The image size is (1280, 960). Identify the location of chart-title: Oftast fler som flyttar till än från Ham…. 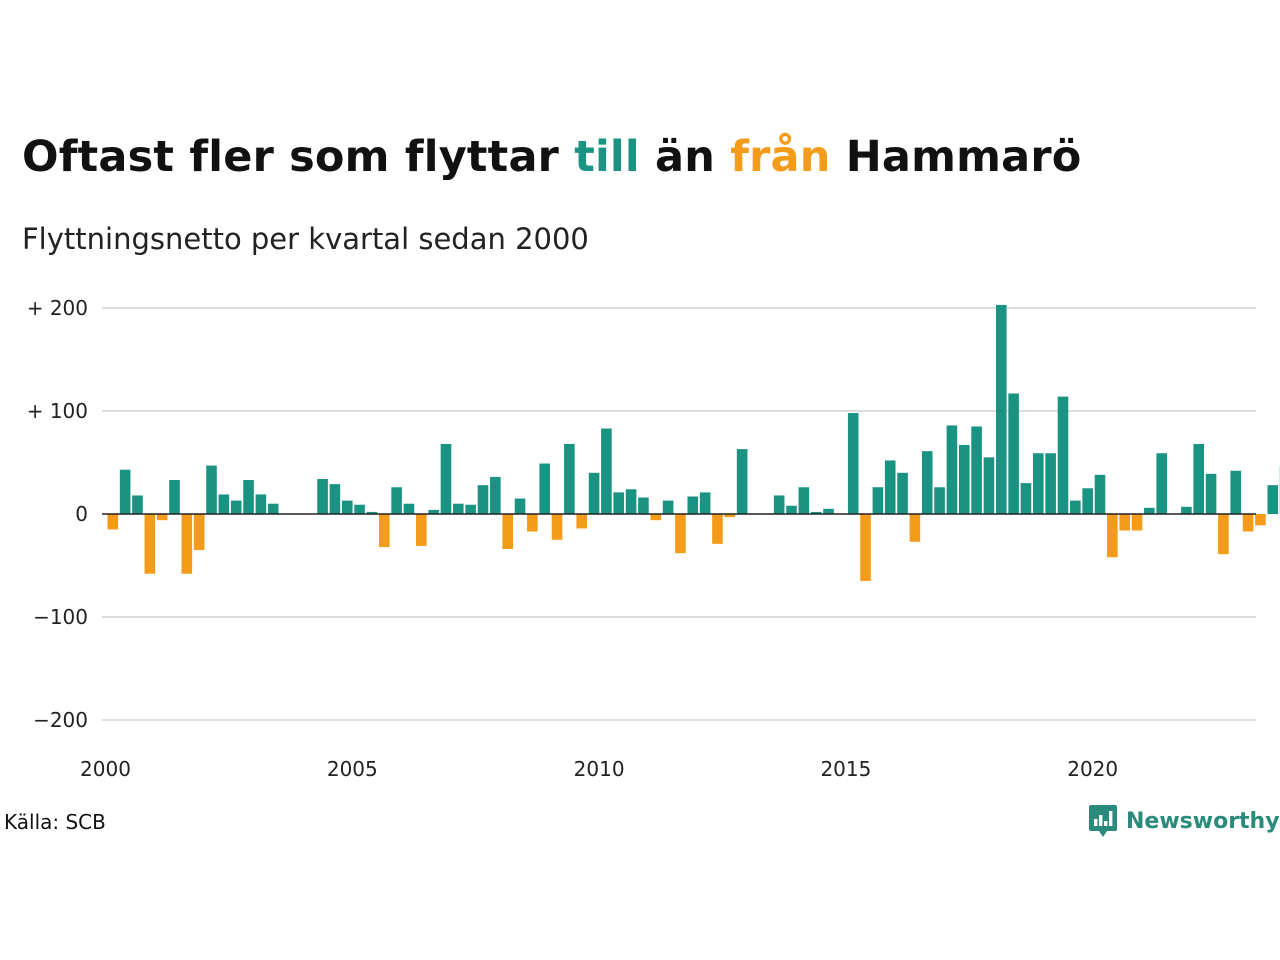
(551, 157).